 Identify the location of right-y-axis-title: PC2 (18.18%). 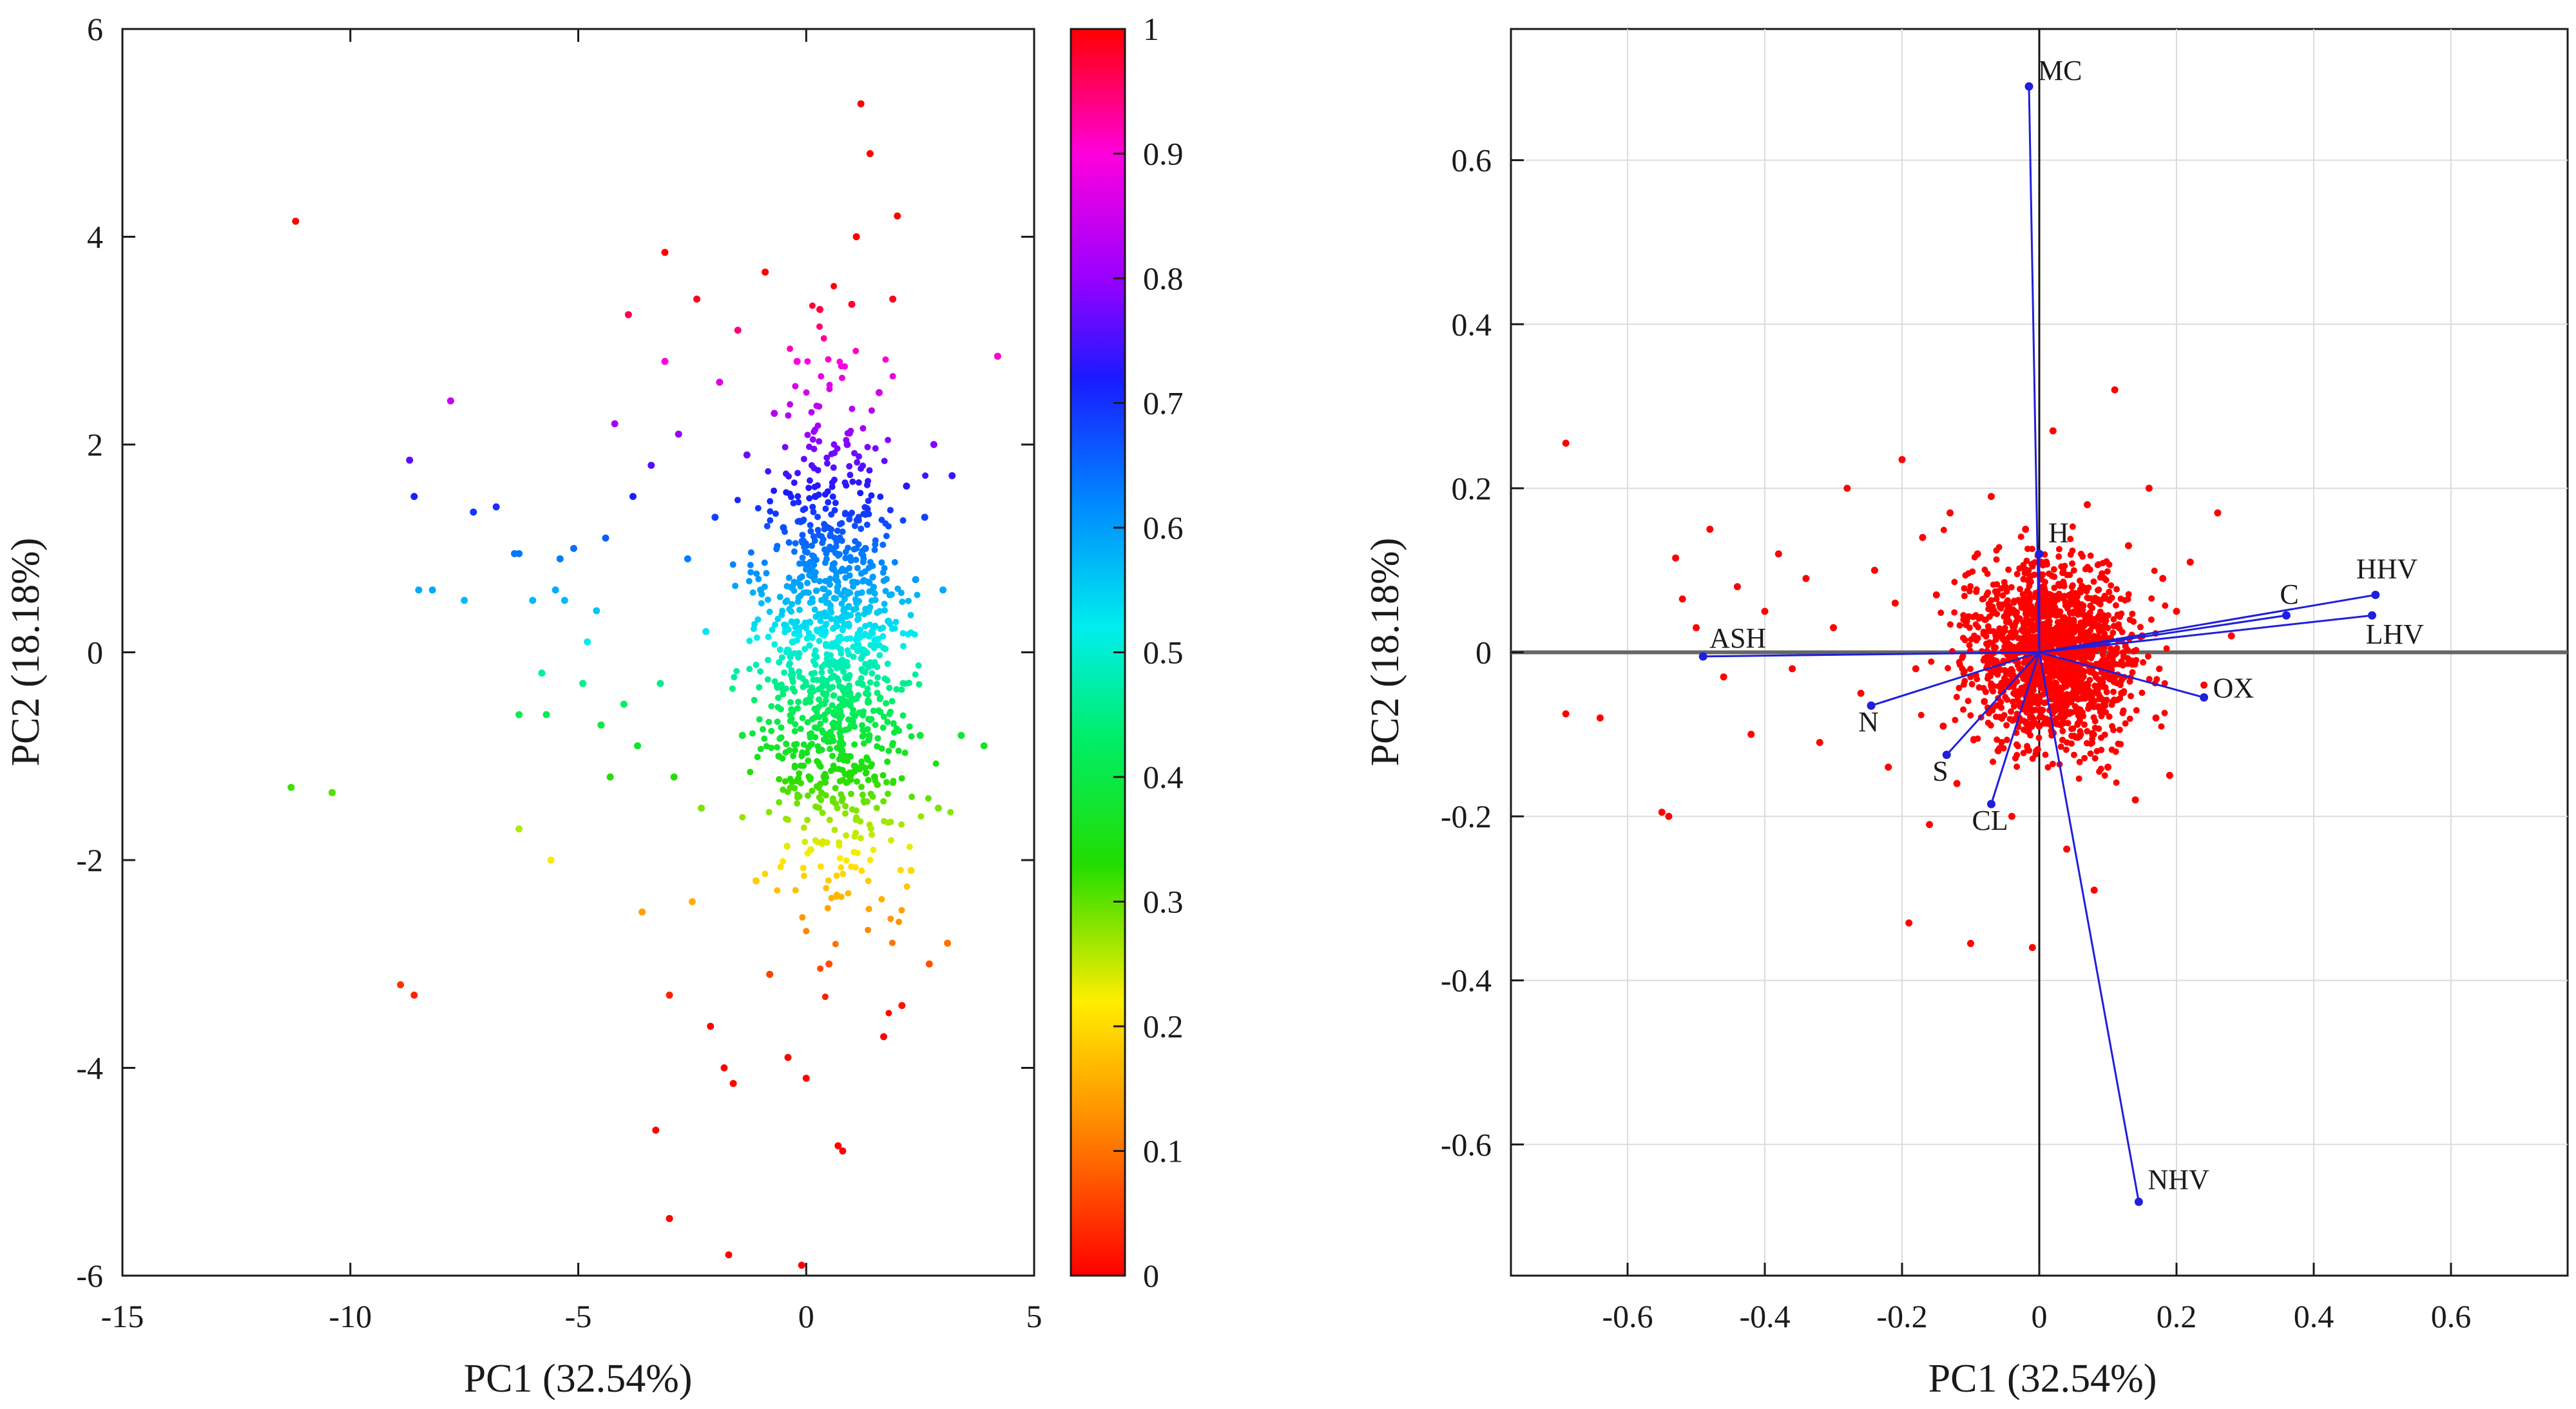
(1385, 652).